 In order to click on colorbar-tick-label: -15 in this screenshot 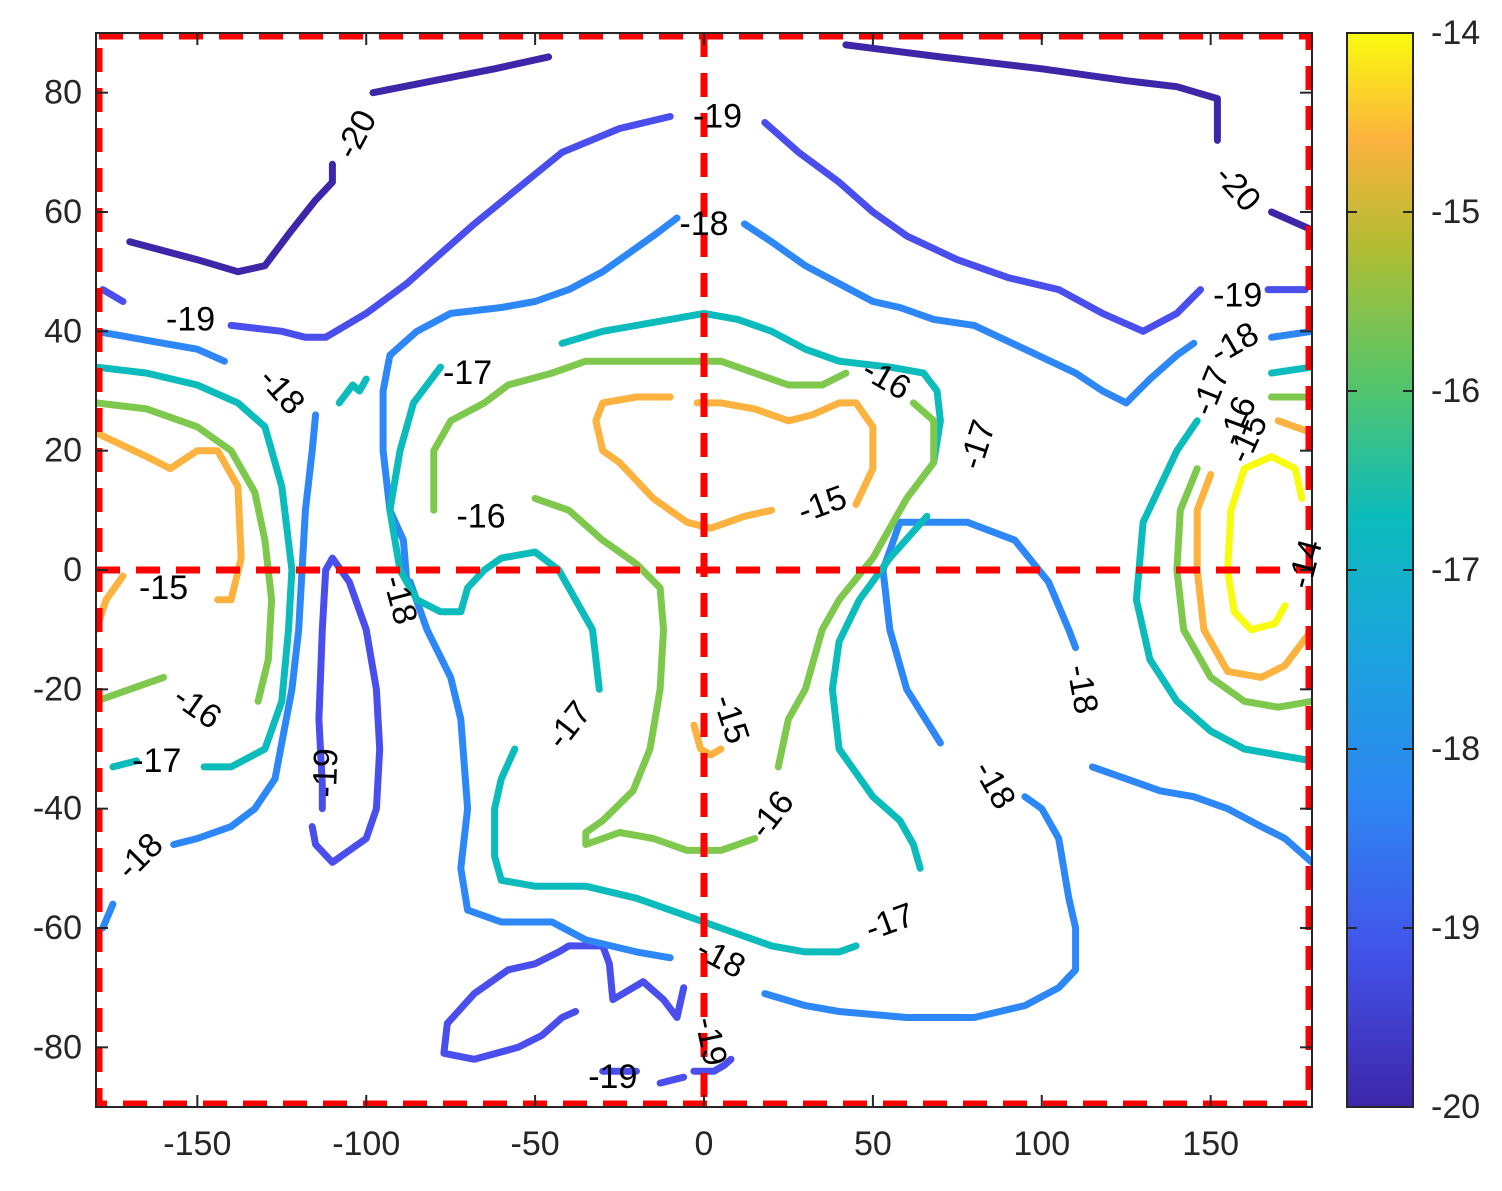, I will do `click(1455, 212)`.